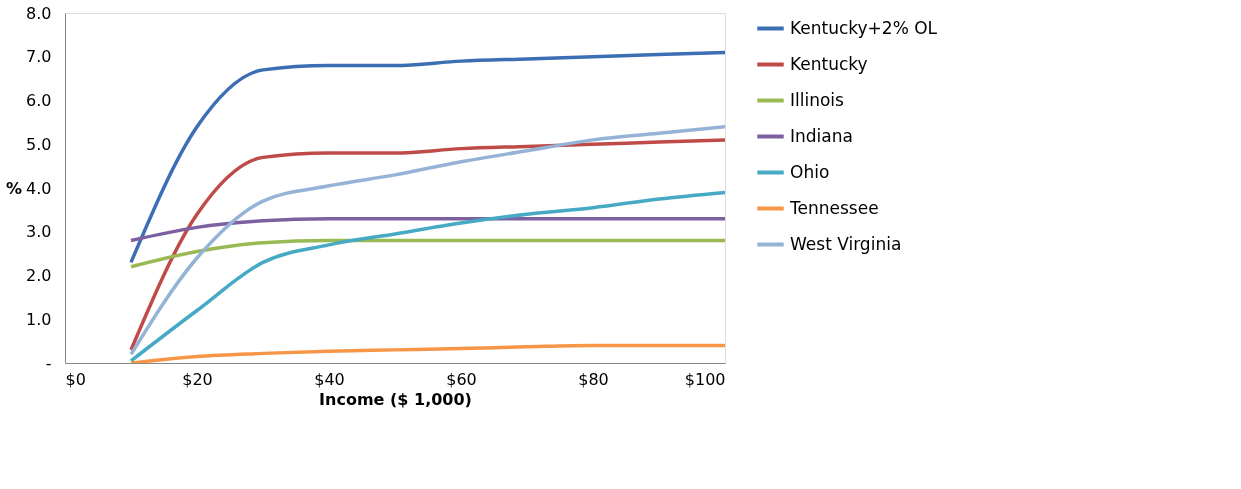 The width and height of the screenshot is (1241, 489). I want to click on x-tick-label: $0, so click(75, 379).